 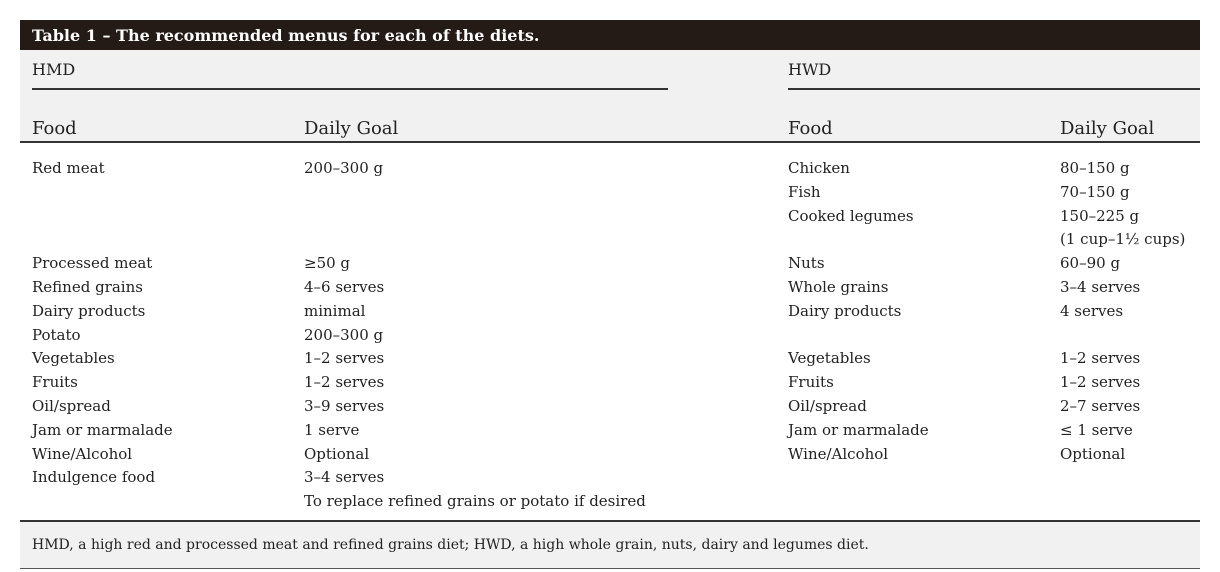 I want to click on cell-goal-hwd: 150–225 g, so click(x=1100, y=215).